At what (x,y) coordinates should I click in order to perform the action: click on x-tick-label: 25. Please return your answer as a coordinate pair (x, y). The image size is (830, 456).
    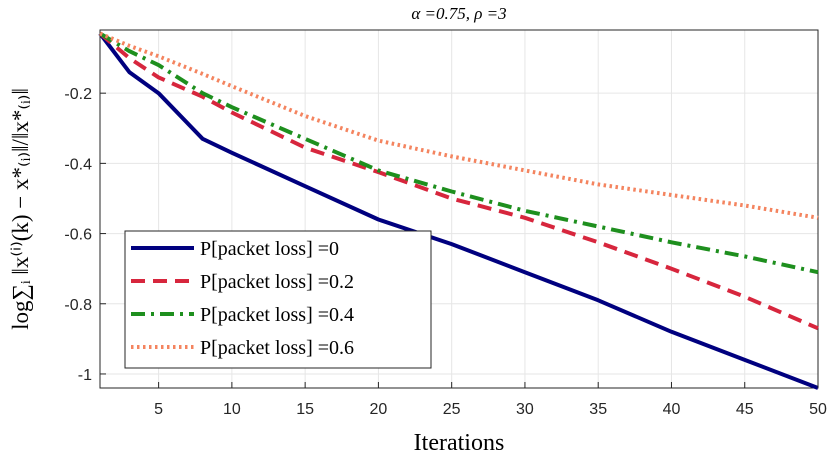
    Looking at the image, I should click on (452, 409).